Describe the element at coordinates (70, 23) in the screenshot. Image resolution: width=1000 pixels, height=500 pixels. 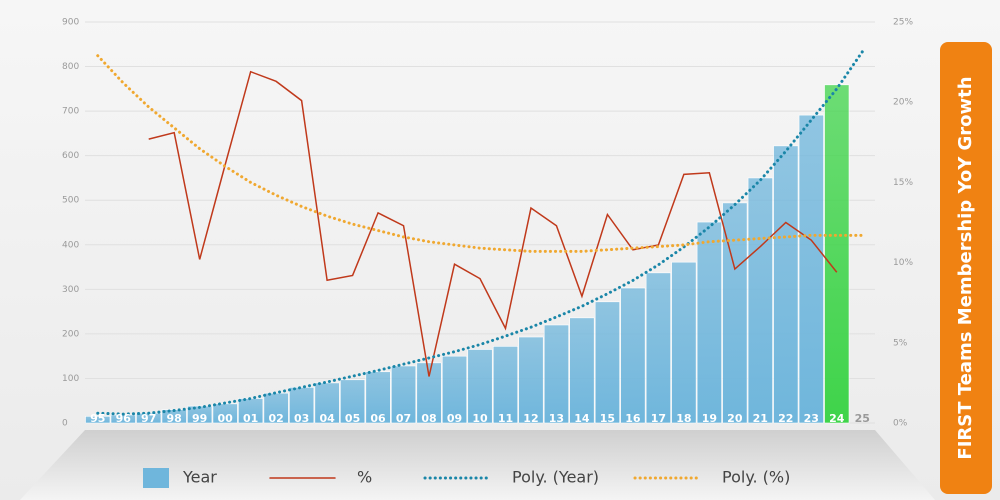
I see `y-tick-label: 900` at that location.